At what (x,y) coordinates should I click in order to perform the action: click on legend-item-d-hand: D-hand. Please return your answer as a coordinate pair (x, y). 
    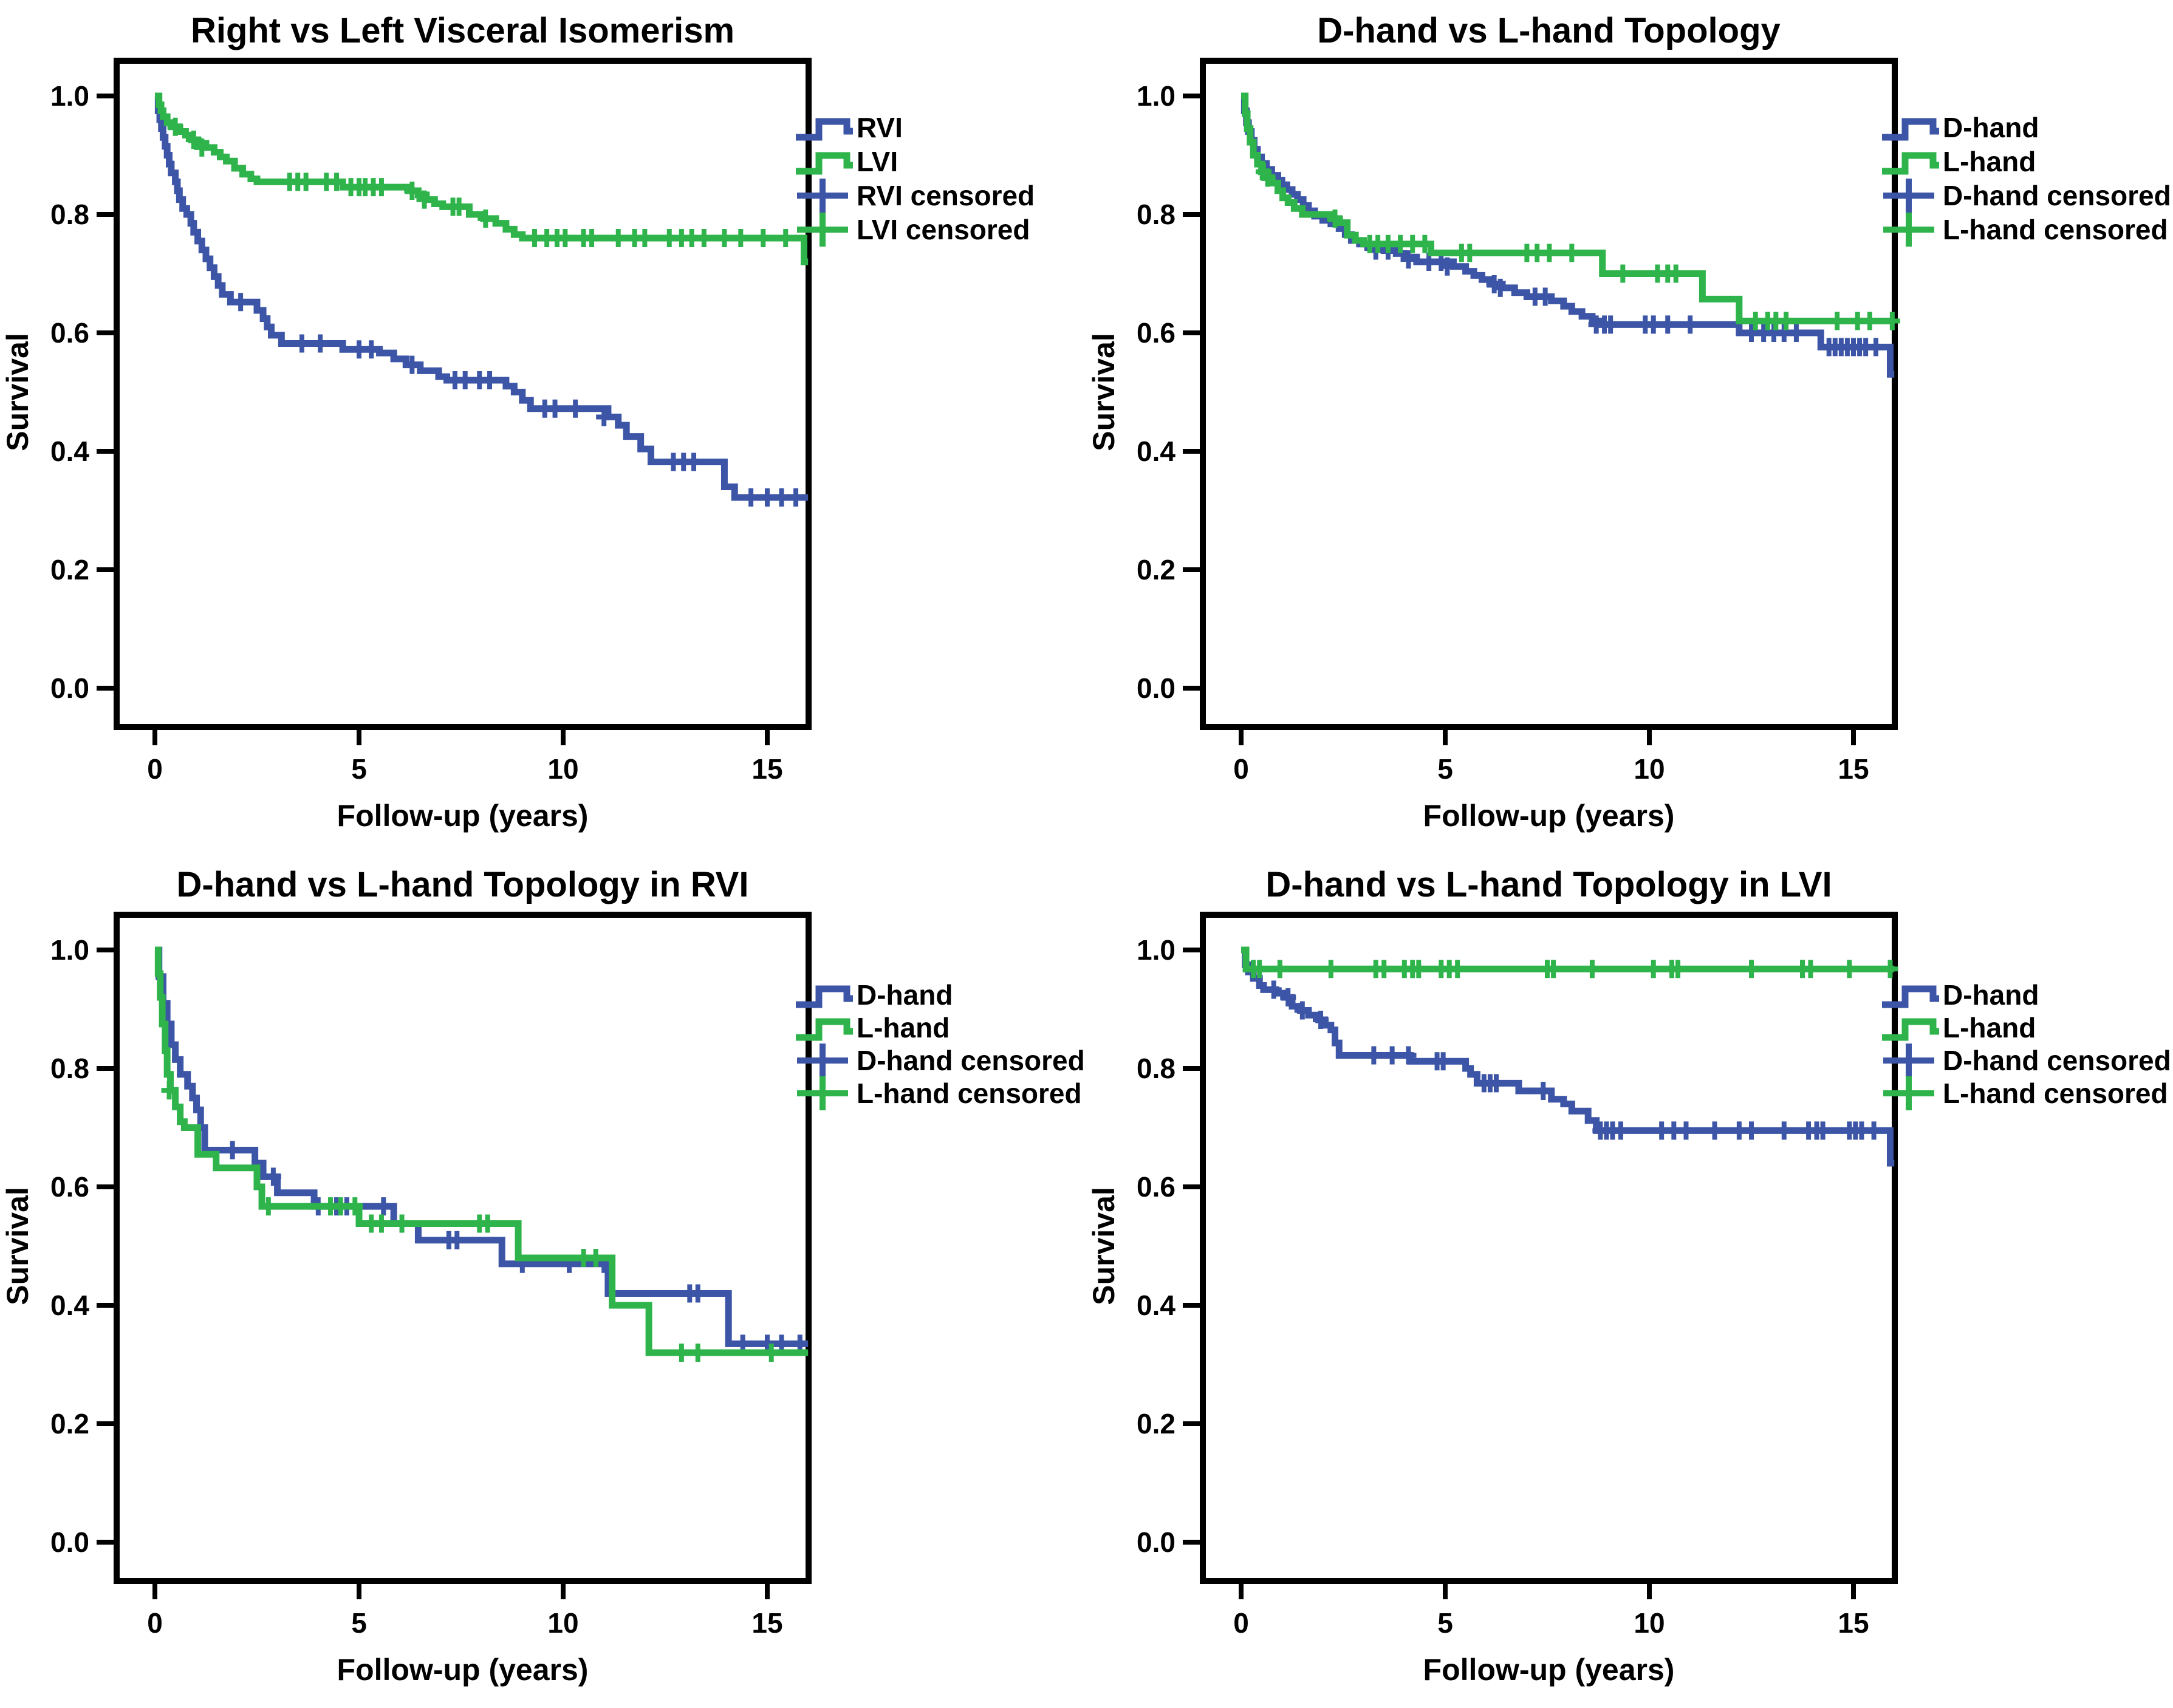
    Looking at the image, I should click on (1960, 995).